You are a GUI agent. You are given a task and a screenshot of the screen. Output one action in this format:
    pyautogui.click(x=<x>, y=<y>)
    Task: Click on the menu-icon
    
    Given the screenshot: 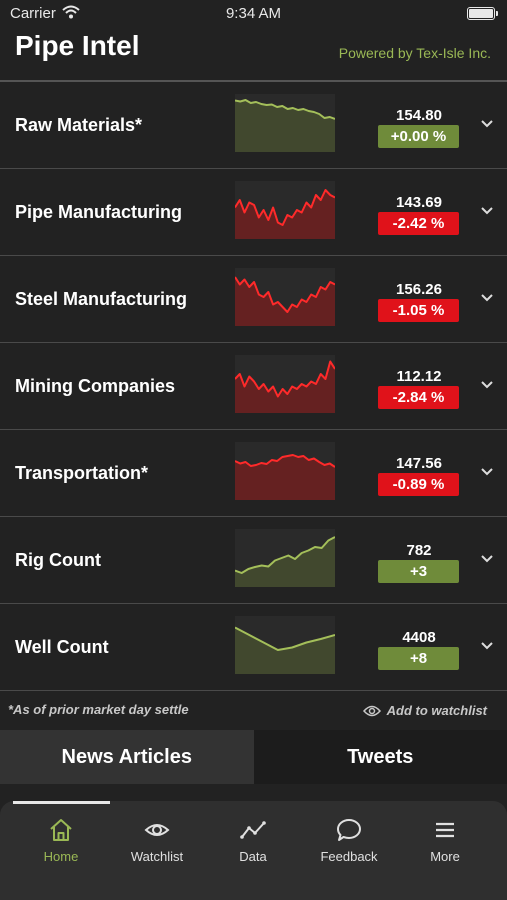 What is the action you would take?
    pyautogui.click(x=445, y=830)
    